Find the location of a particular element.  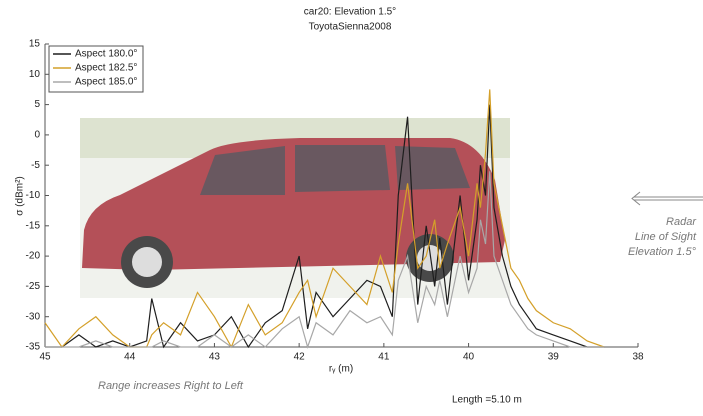

y-tick-label: 5 is located at coordinates (37, 104).